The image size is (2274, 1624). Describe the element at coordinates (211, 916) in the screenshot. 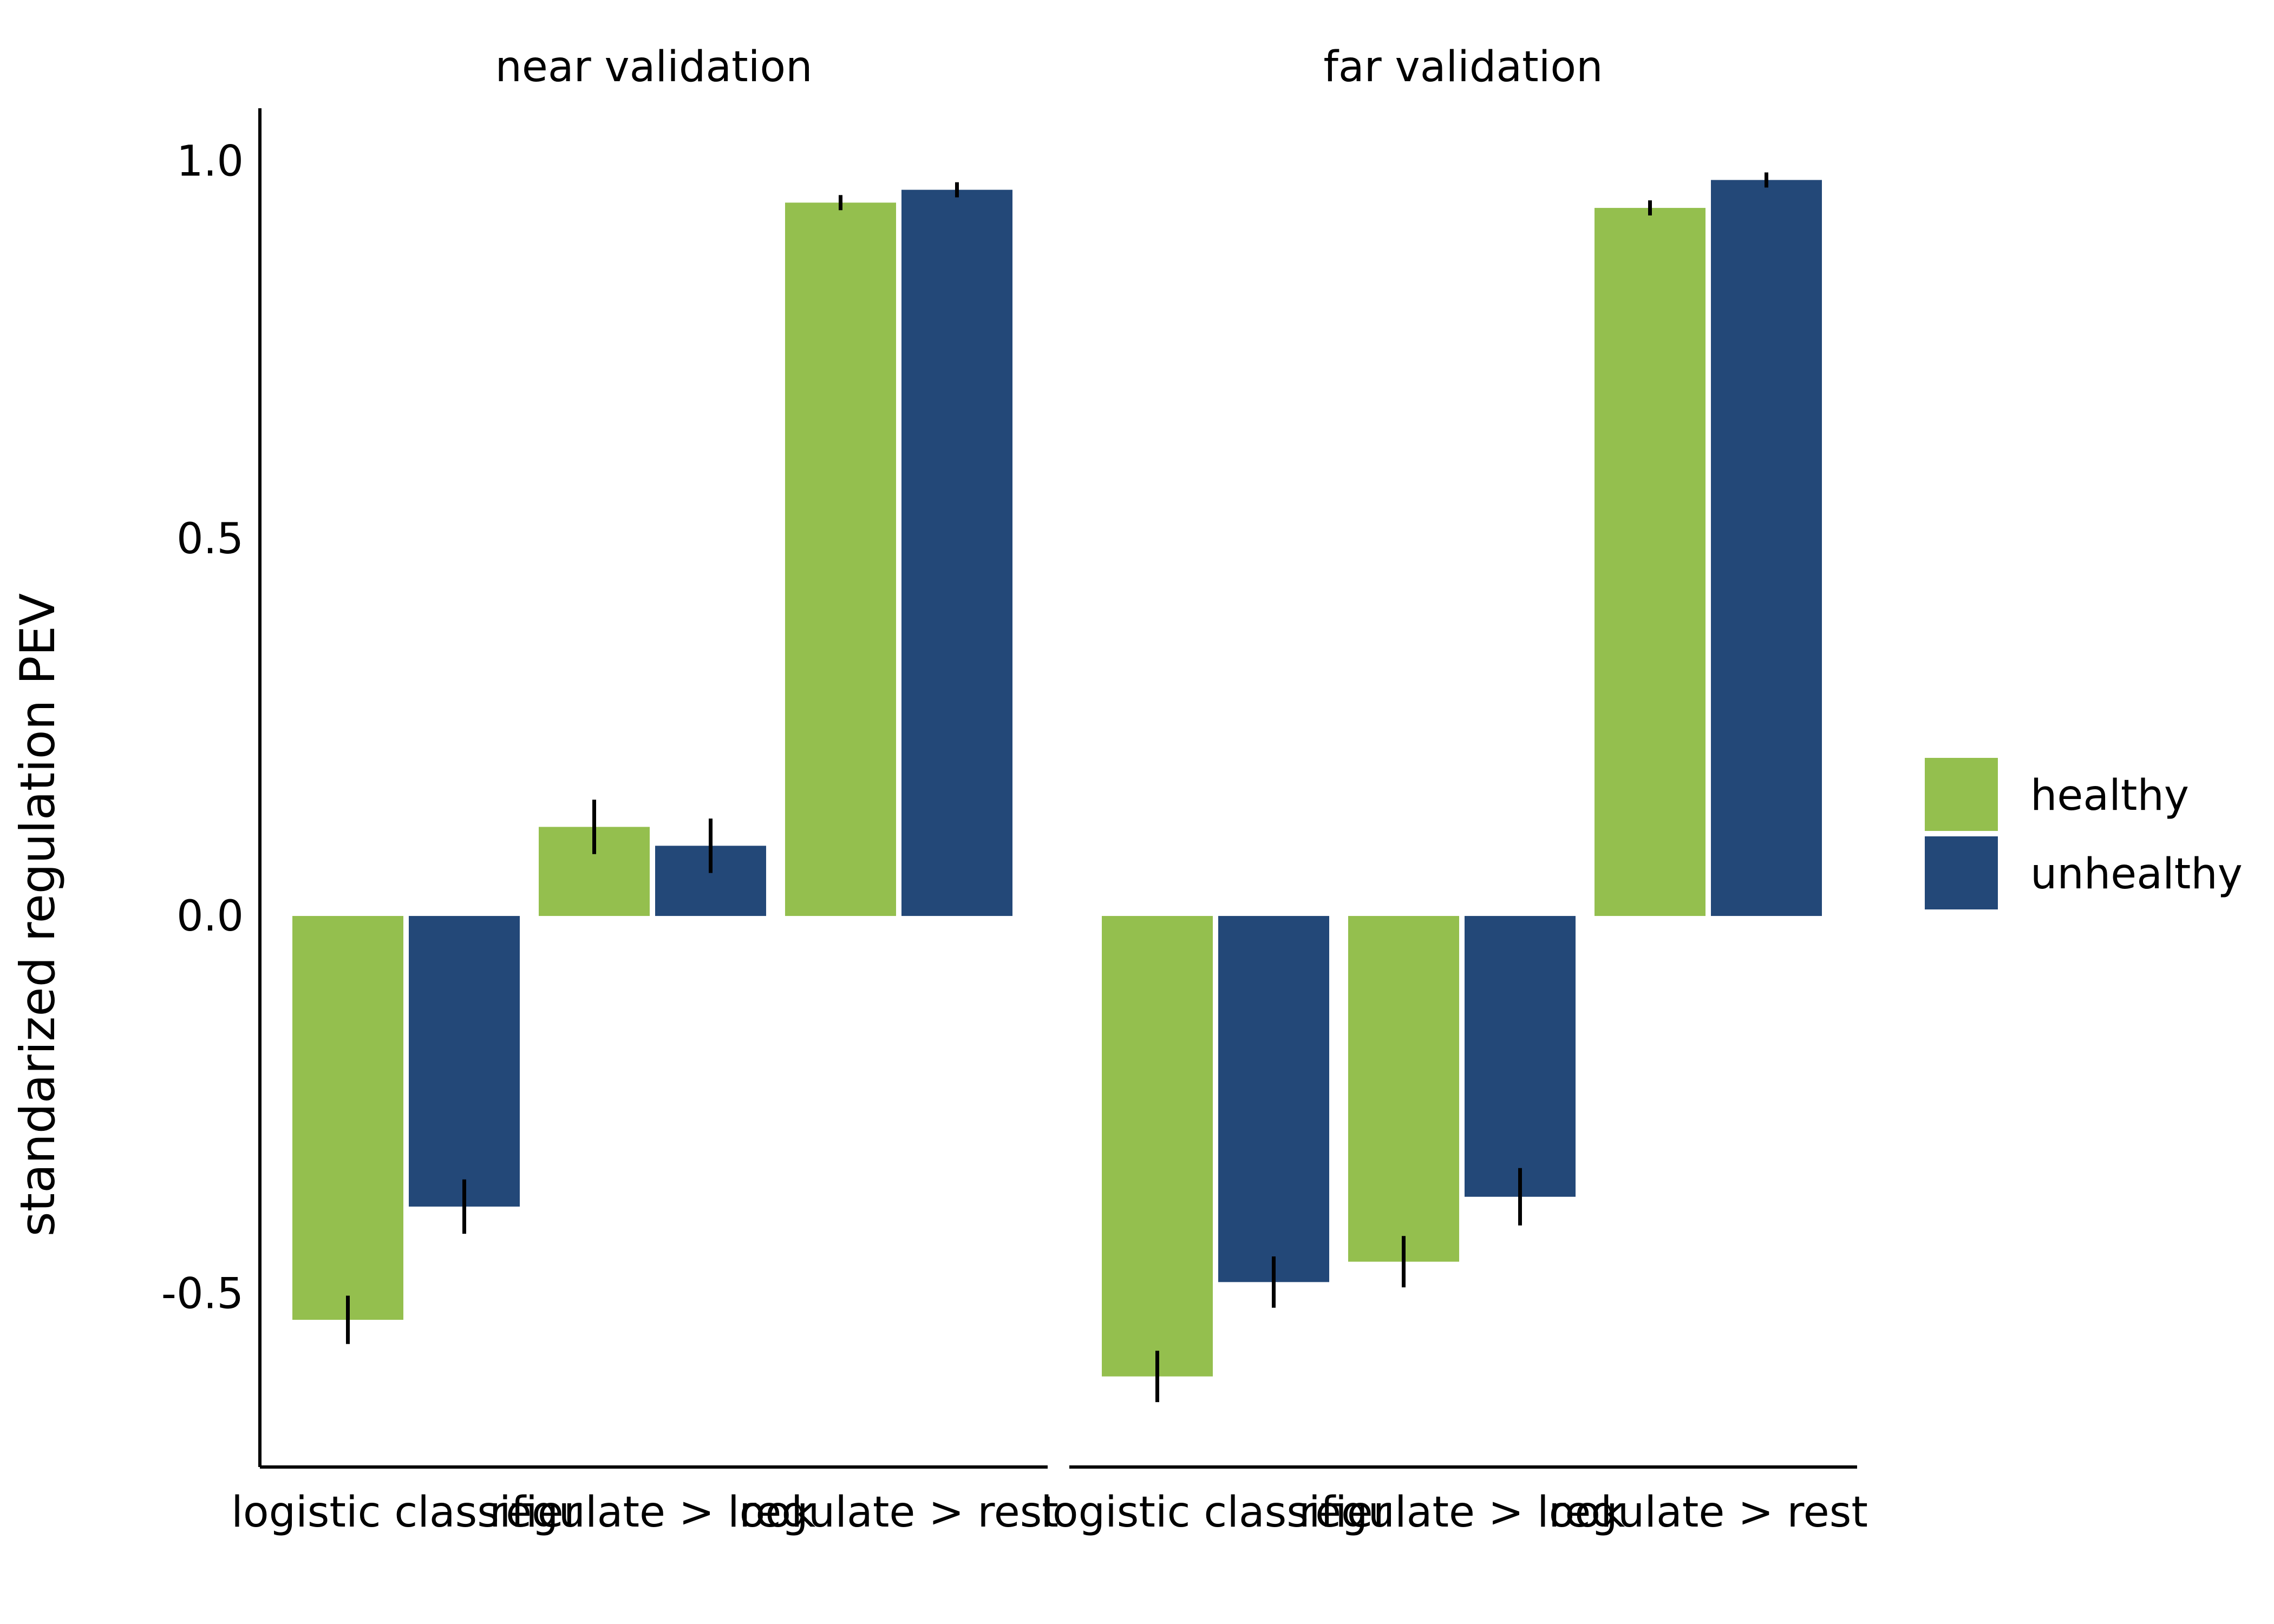

I see `y-tick-label: 0.0` at that location.